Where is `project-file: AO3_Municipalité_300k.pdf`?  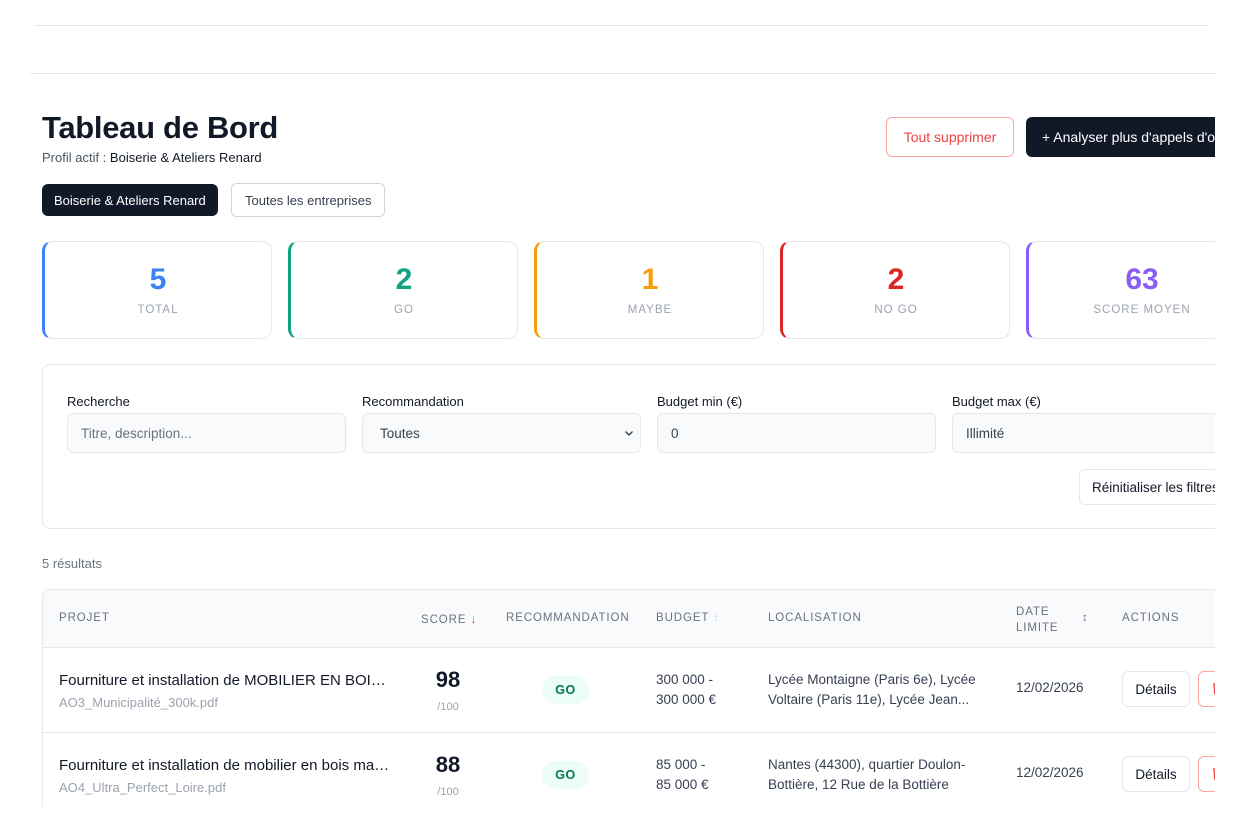
project-file: AO3_Municipalité_300k.pdf is located at coordinates (138, 702).